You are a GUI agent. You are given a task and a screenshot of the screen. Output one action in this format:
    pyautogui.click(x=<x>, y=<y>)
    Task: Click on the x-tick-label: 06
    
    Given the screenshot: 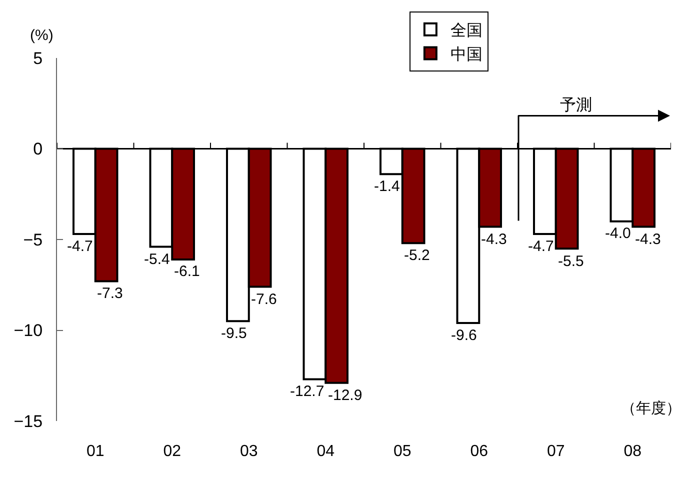 What is the action you would take?
    pyautogui.click(x=479, y=451)
    